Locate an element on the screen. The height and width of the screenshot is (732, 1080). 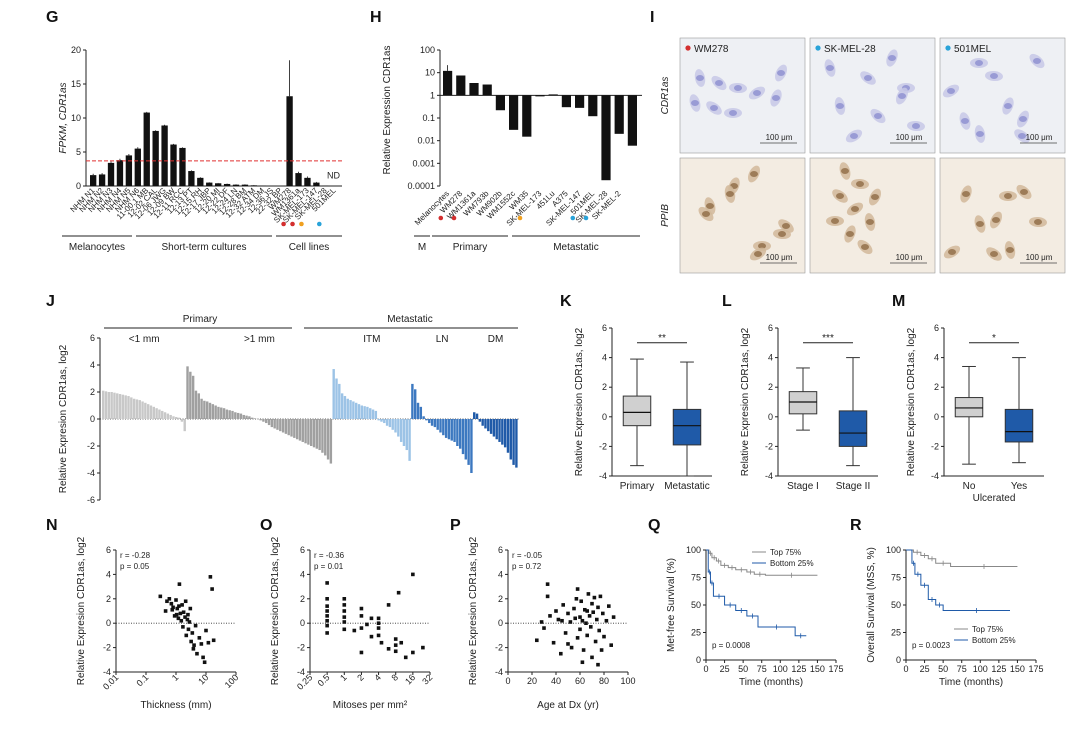
H-y-tick-label: 100 is located at coordinates (427, 50).